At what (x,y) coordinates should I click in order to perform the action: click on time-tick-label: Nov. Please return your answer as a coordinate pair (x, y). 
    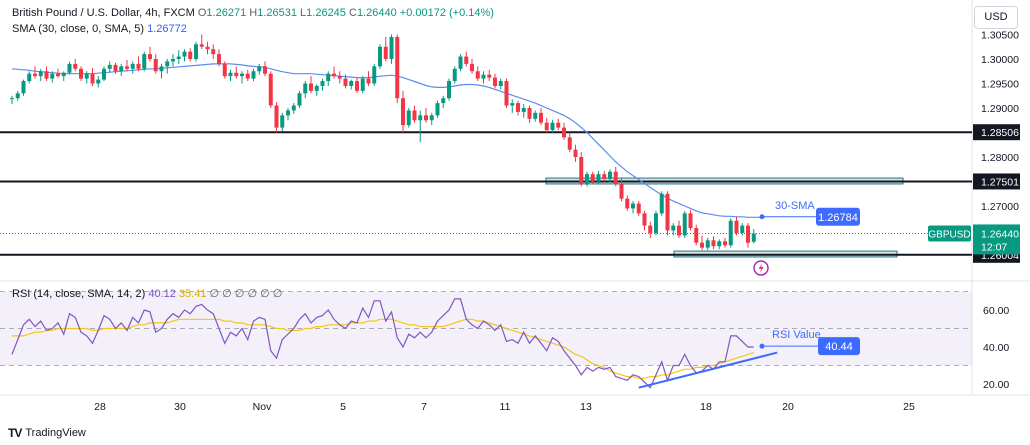
    Looking at the image, I should click on (262, 407).